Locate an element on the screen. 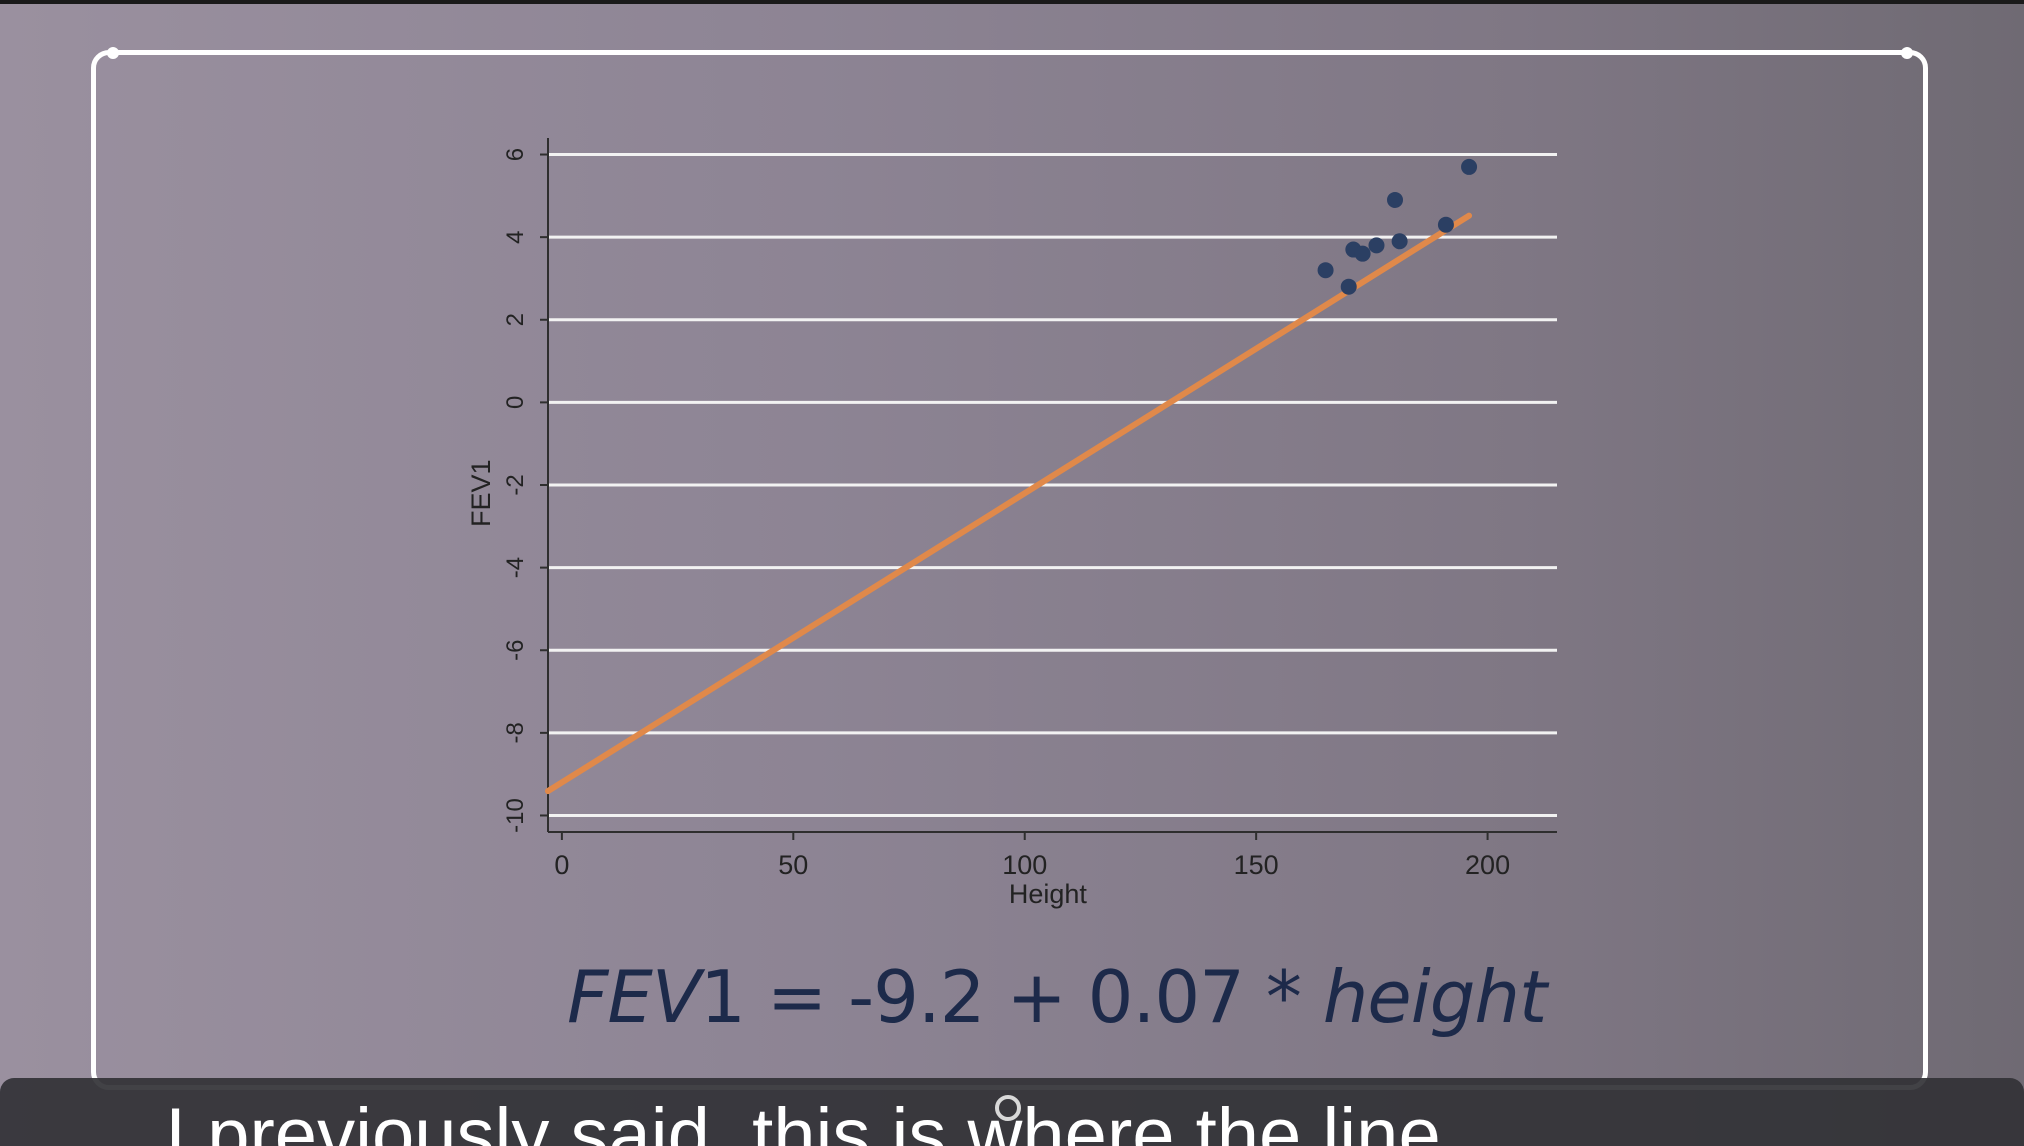  x-tick-label: 200 is located at coordinates (1487, 865).